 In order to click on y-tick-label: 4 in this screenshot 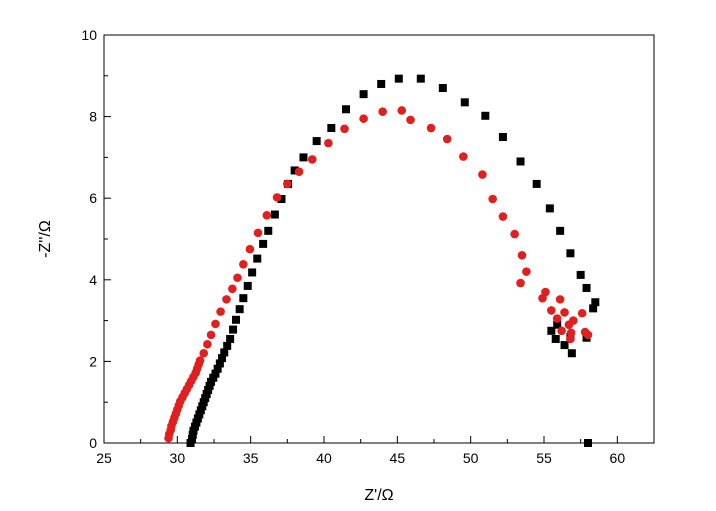, I will do `click(93, 280)`.